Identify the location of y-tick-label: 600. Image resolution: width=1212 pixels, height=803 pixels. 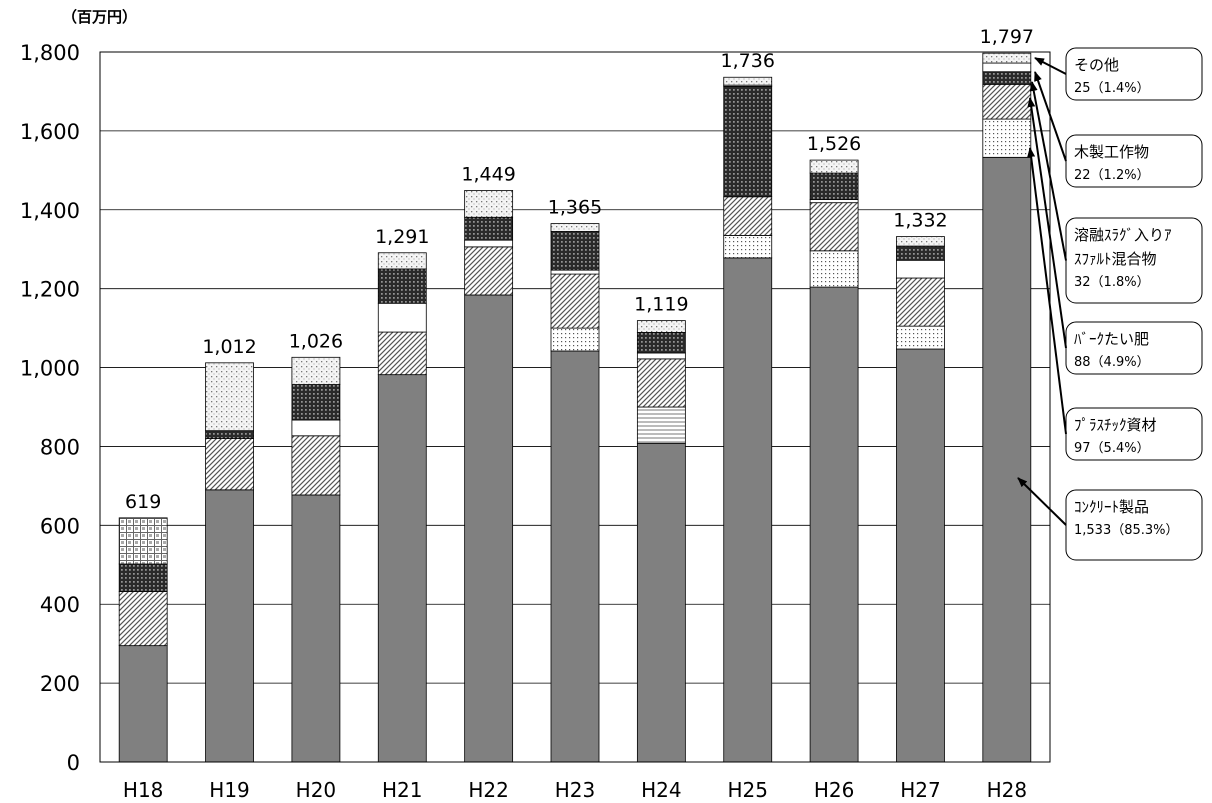
(60, 526).